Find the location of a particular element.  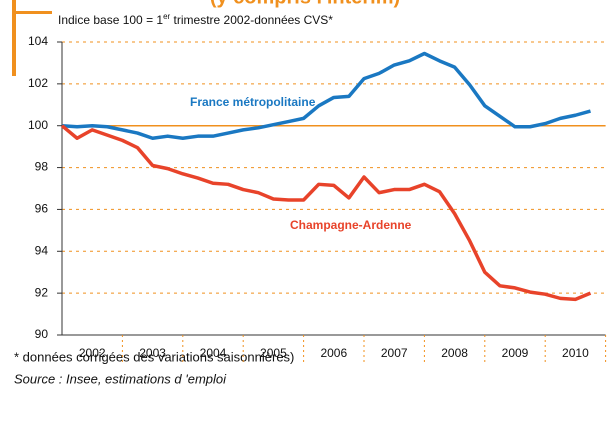

y-tick-label: 98 is located at coordinates (42, 167).